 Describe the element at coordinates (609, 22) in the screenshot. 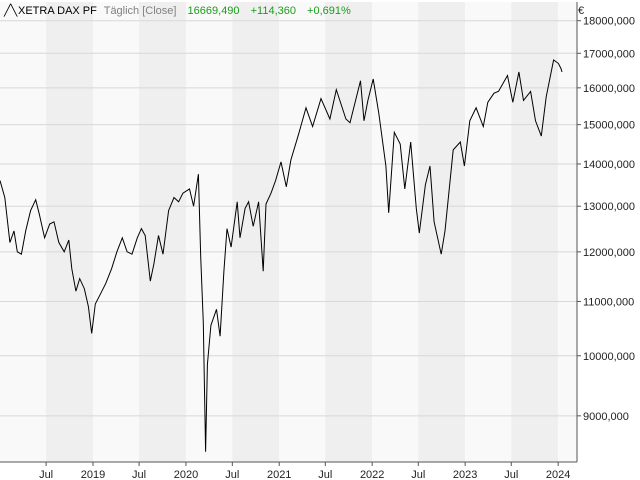

I see `y-tick-label: 18000,000` at that location.